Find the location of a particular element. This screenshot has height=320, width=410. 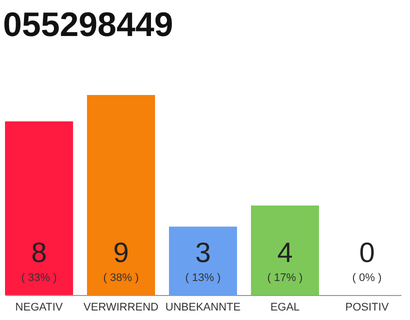

annotation: 0 is located at coordinates (367, 252).